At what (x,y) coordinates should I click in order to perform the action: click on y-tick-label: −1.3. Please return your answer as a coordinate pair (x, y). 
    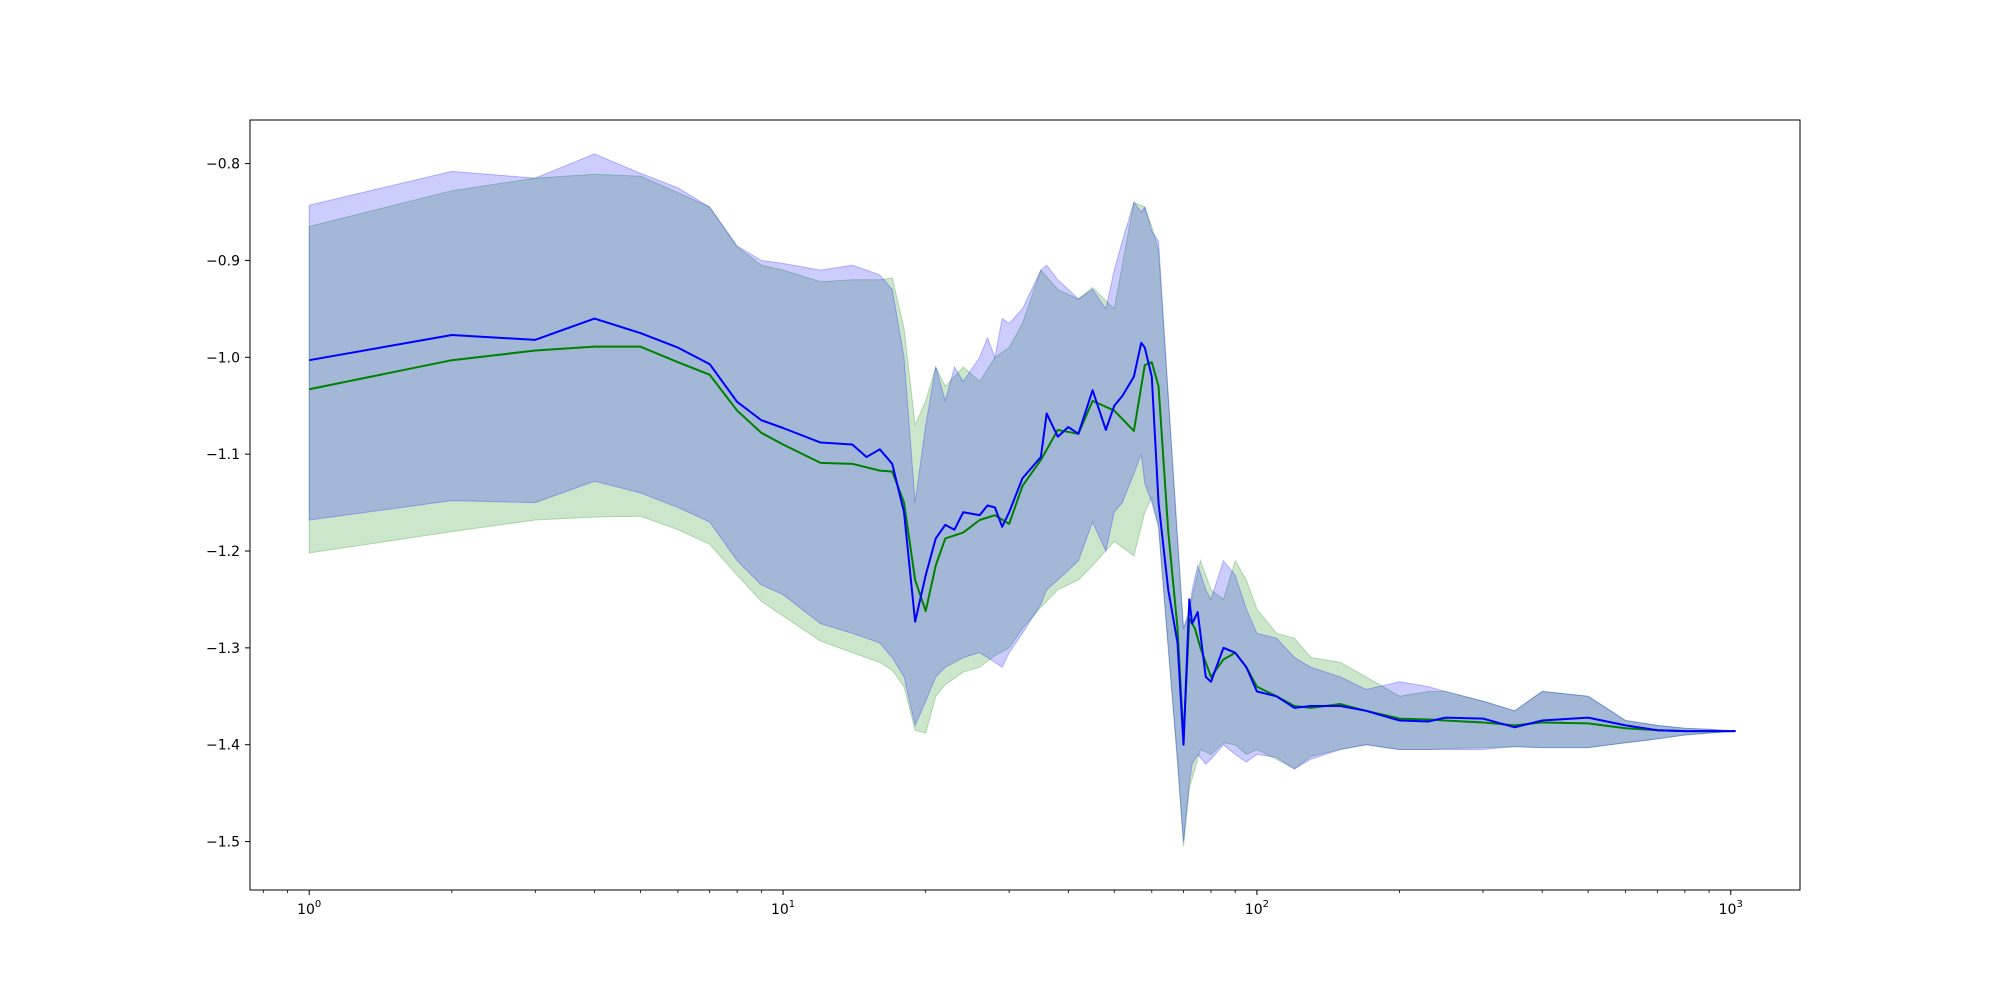
    Looking at the image, I should click on (223, 649).